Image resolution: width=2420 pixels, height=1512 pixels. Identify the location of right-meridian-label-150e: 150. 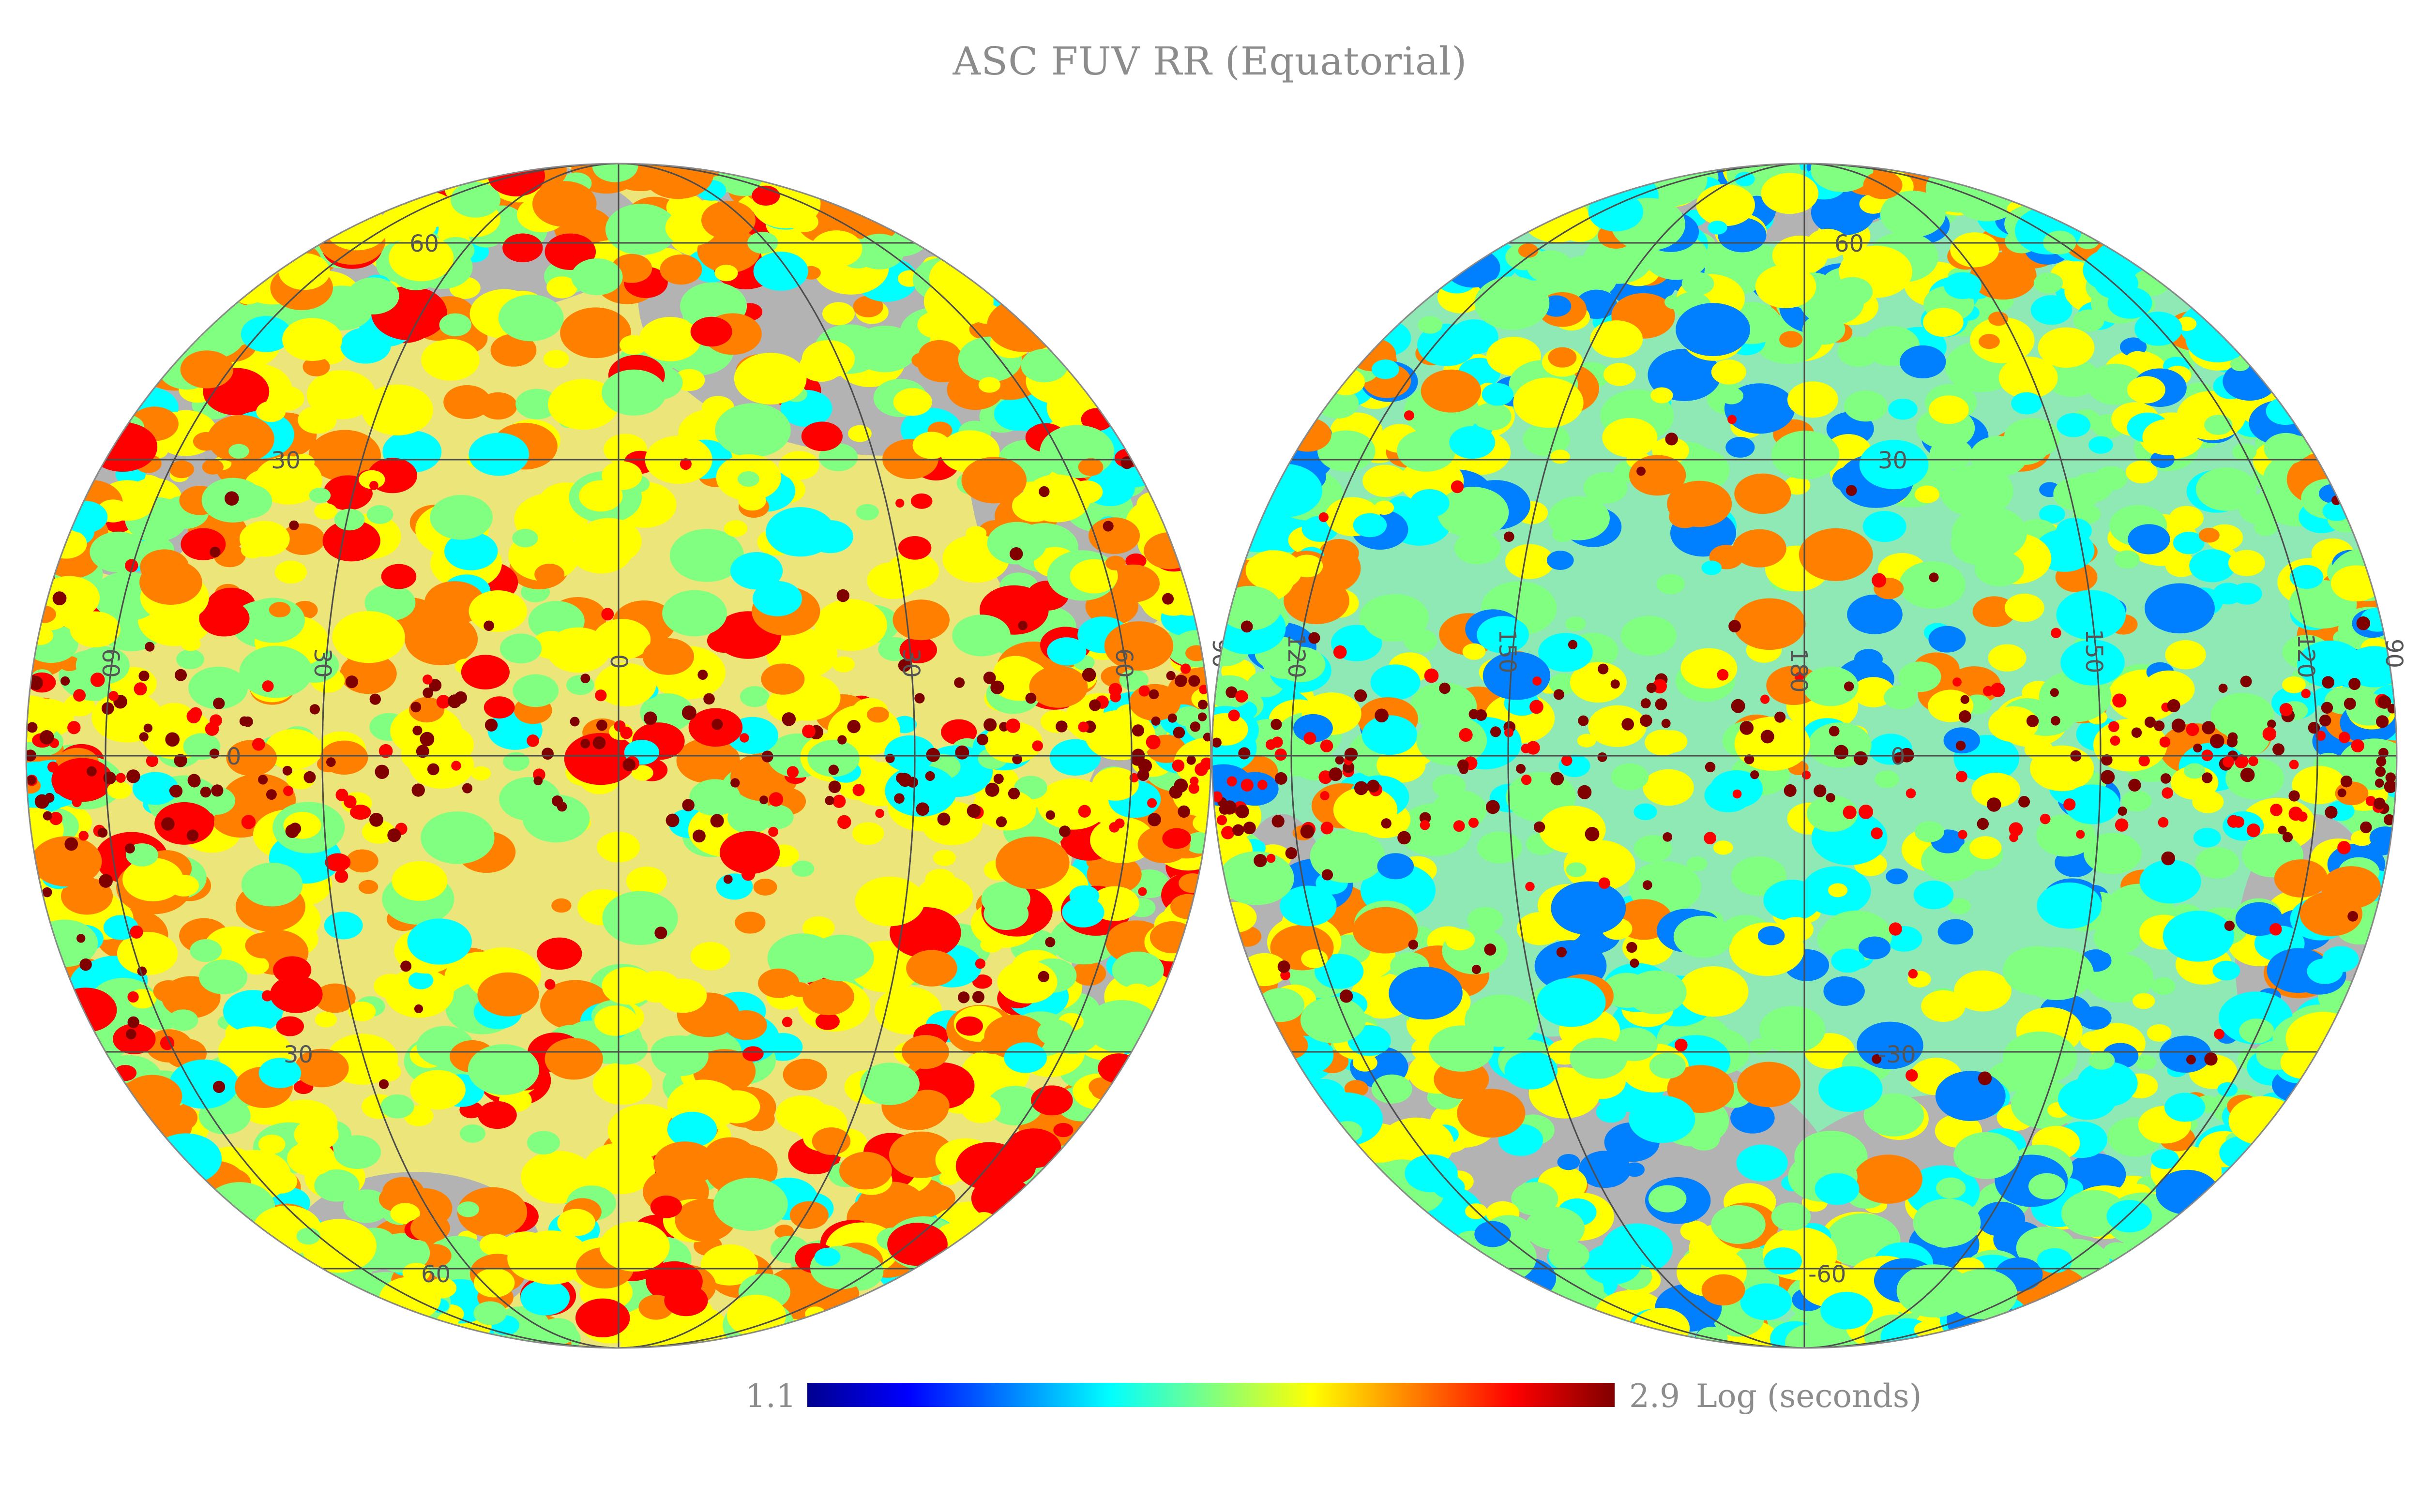
(2093, 651).